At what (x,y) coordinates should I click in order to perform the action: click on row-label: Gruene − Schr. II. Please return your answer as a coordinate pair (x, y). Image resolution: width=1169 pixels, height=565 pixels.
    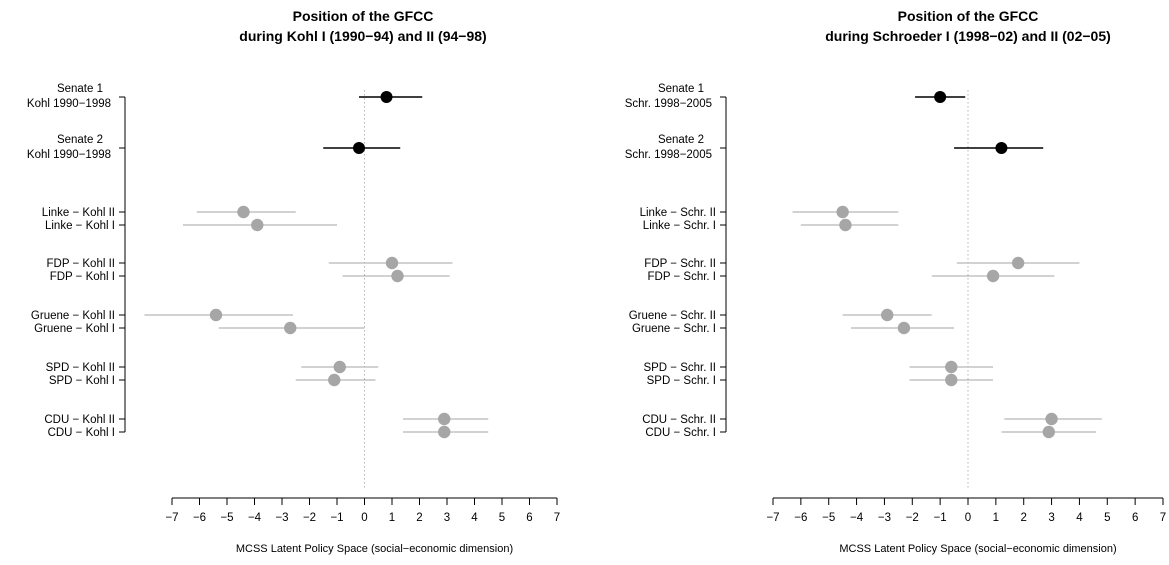
    Looking at the image, I should click on (672, 316).